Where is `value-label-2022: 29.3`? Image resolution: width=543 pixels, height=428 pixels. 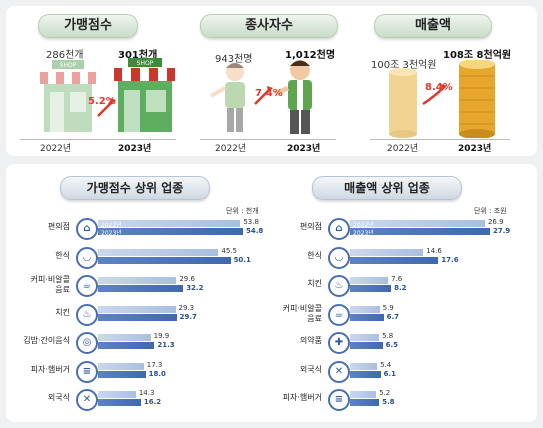
value-label-2022: 29.3 is located at coordinates (186, 307).